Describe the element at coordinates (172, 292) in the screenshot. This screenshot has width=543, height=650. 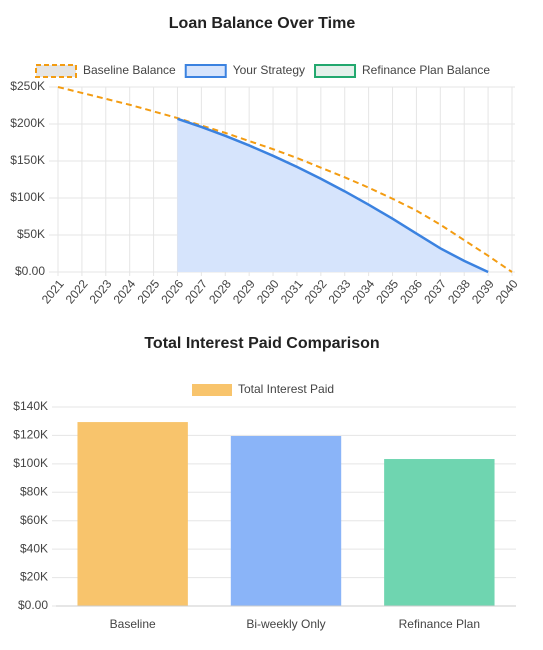
I see `x-tick-label: 2026` at that location.